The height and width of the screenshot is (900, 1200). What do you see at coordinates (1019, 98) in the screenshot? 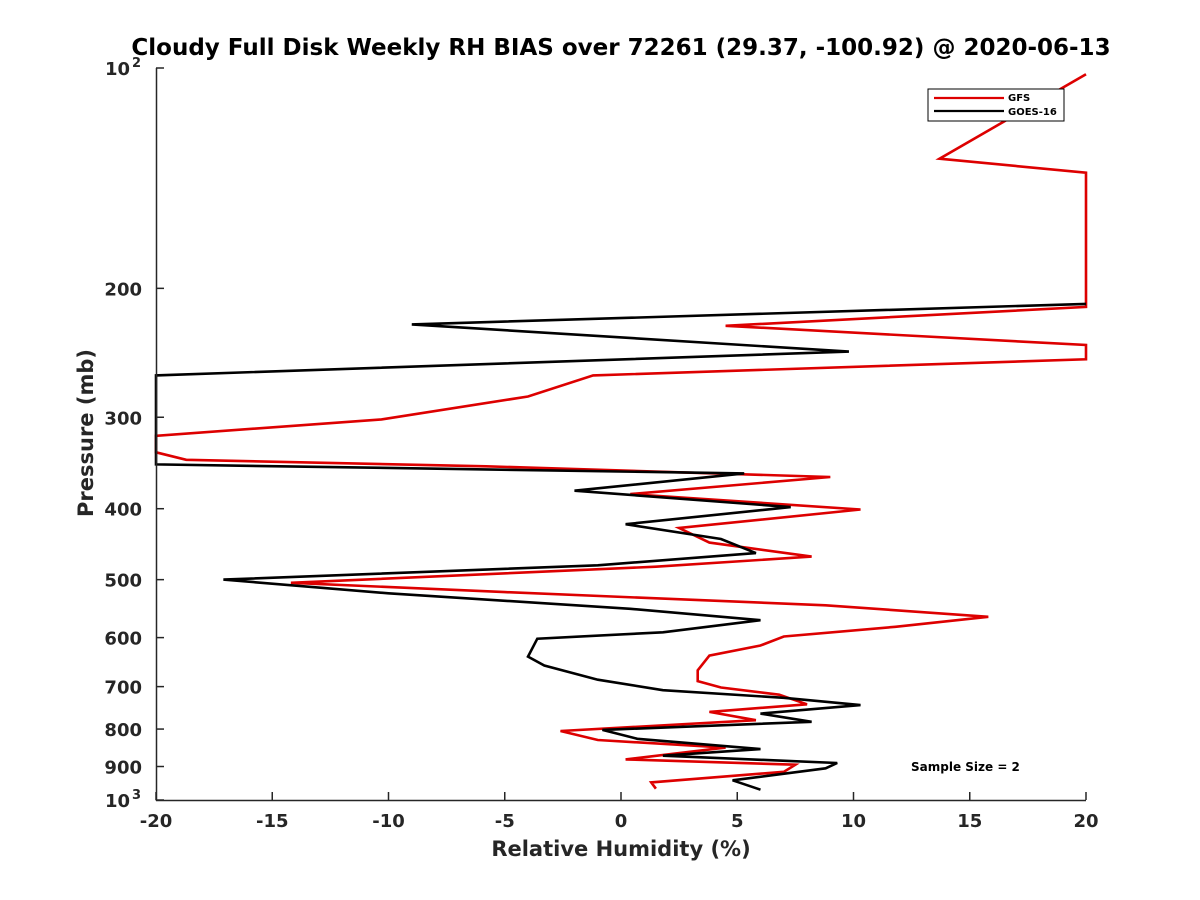
I see `legend-label-gfs: GFS` at bounding box center [1019, 98].